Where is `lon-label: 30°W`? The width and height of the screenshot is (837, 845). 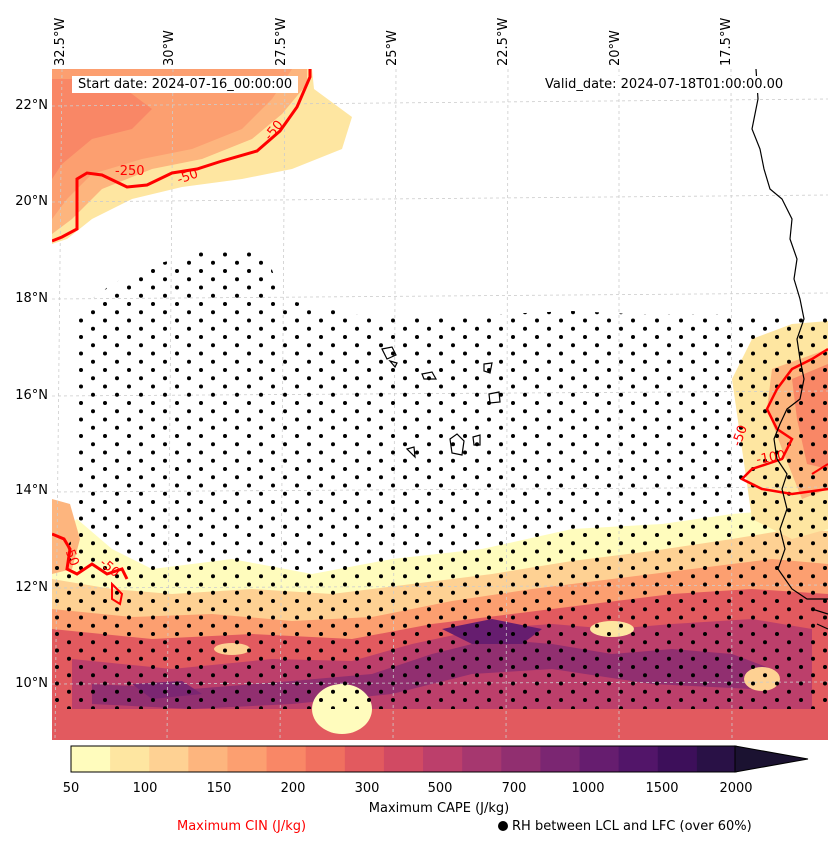 lon-label: 30°W is located at coordinates (169, 48).